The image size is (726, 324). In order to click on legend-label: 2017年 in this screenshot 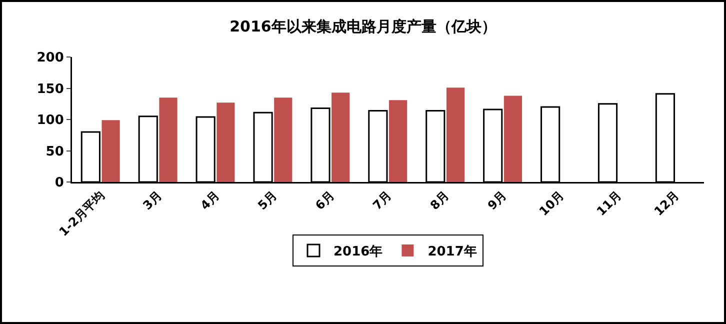, I will do `click(452, 252)`.